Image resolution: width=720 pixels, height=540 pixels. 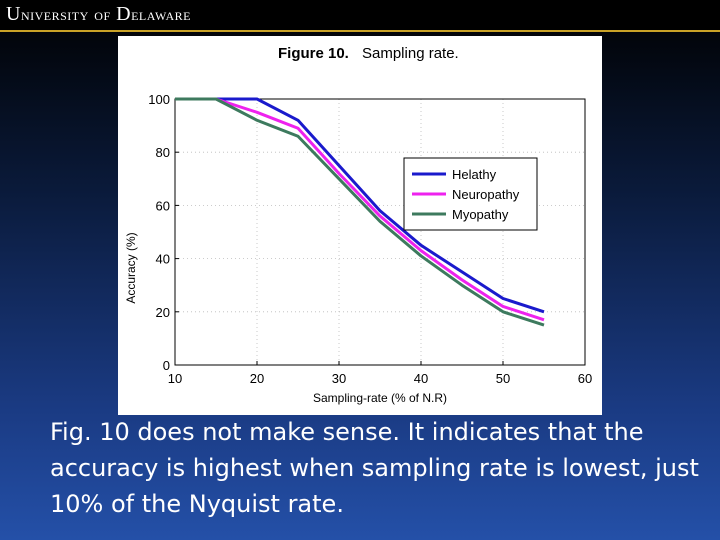 What do you see at coordinates (339, 378) in the screenshot?
I see `x-tick-label: 30` at bounding box center [339, 378].